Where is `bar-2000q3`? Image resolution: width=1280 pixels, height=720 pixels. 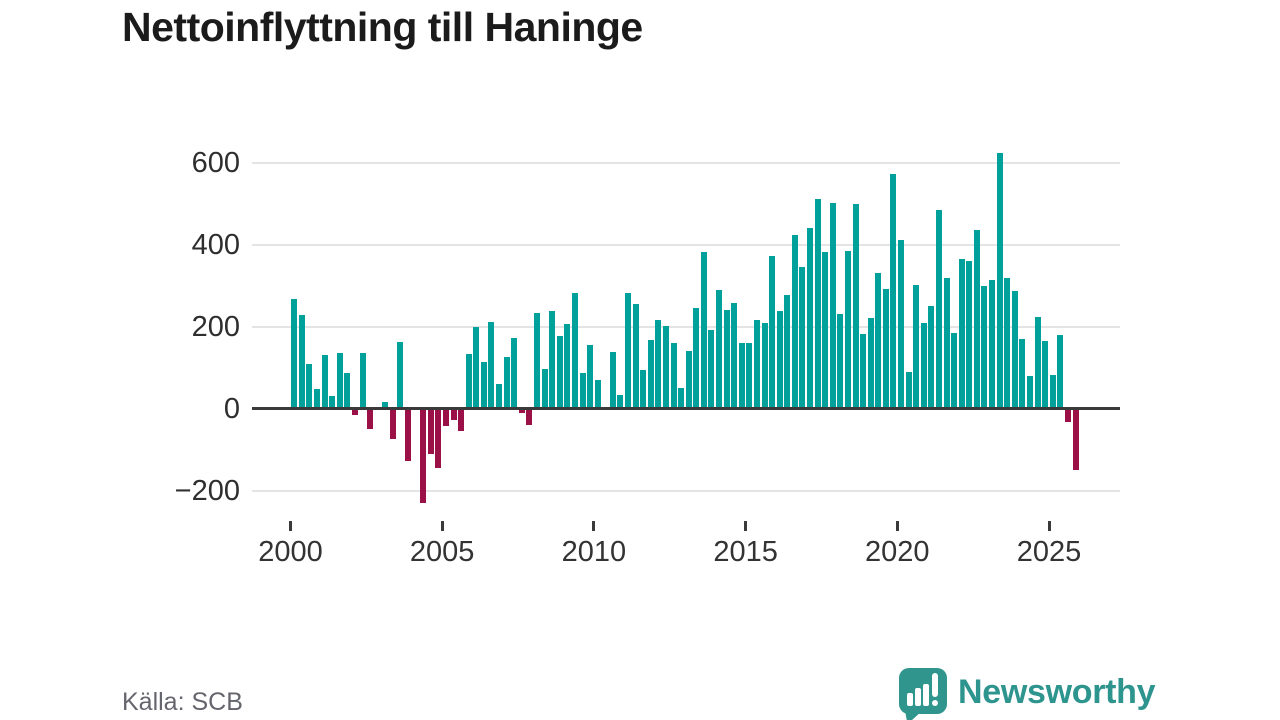 bar-2000q3 is located at coordinates (309, 386).